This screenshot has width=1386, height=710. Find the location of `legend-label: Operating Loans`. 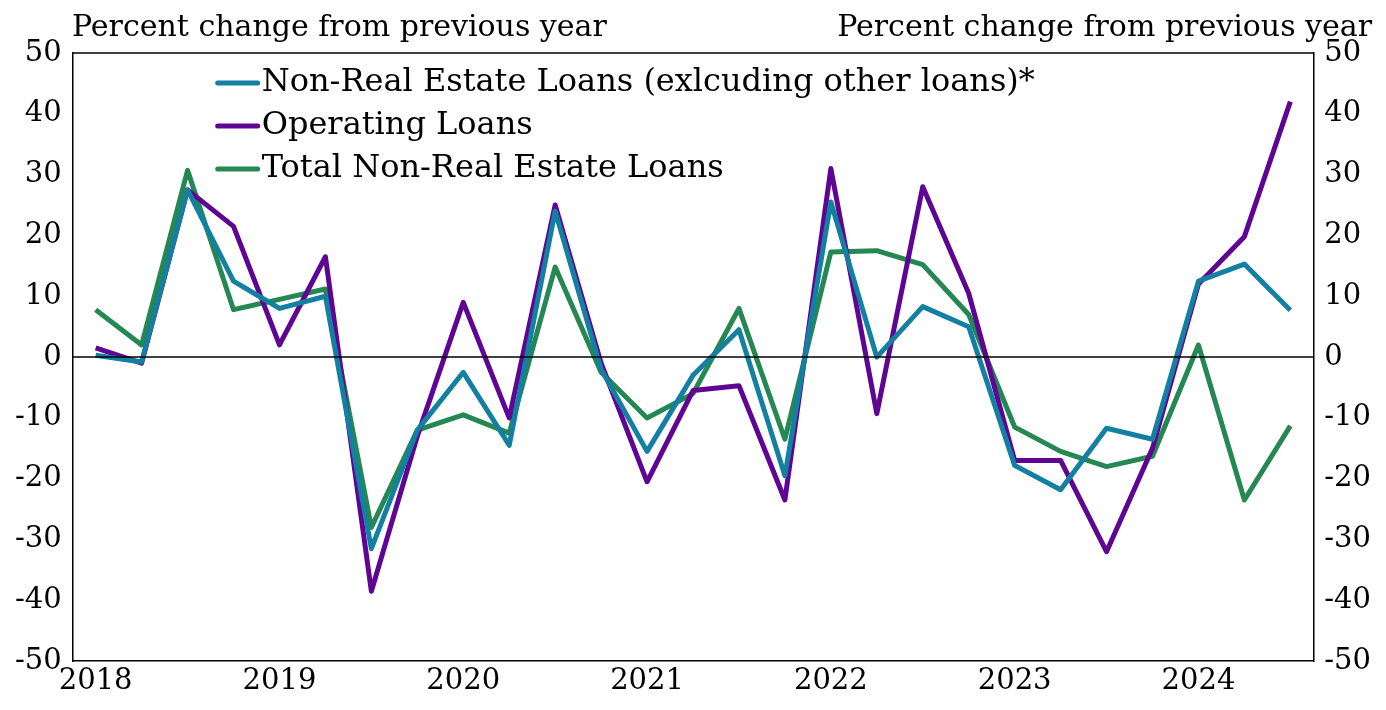

legend-label: Operating Loans is located at coordinates (397, 123).